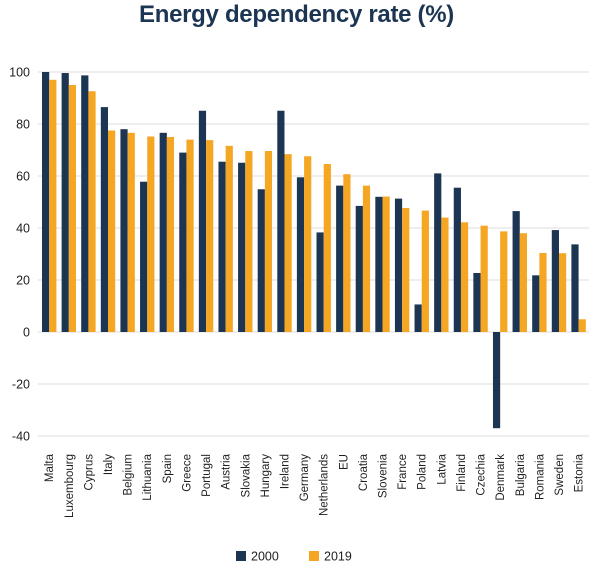 The image size is (593, 571). Describe the element at coordinates (442, 468) in the screenshot. I see `x-tick-label: Latvia` at that location.